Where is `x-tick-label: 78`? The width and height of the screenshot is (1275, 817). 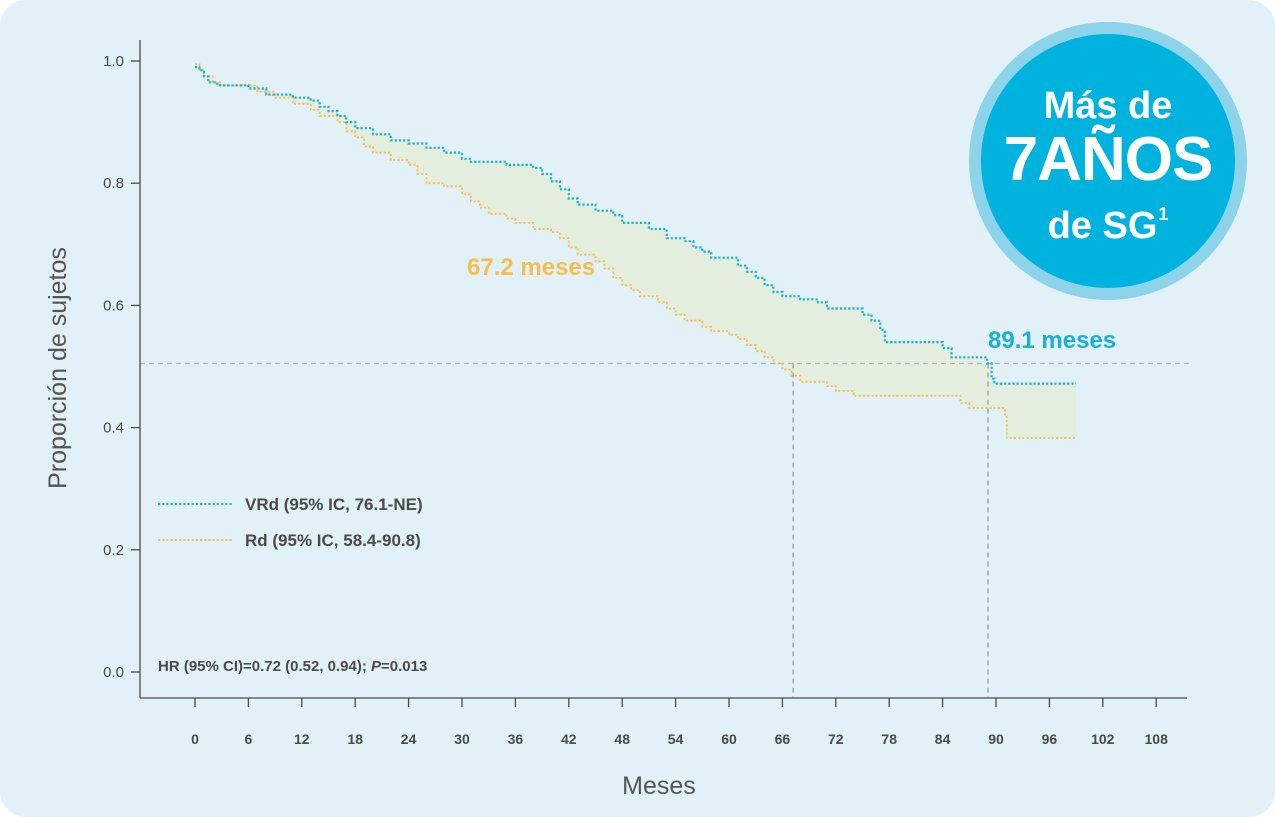
x-tick-label: 78 is located at coordinates (889, 739).